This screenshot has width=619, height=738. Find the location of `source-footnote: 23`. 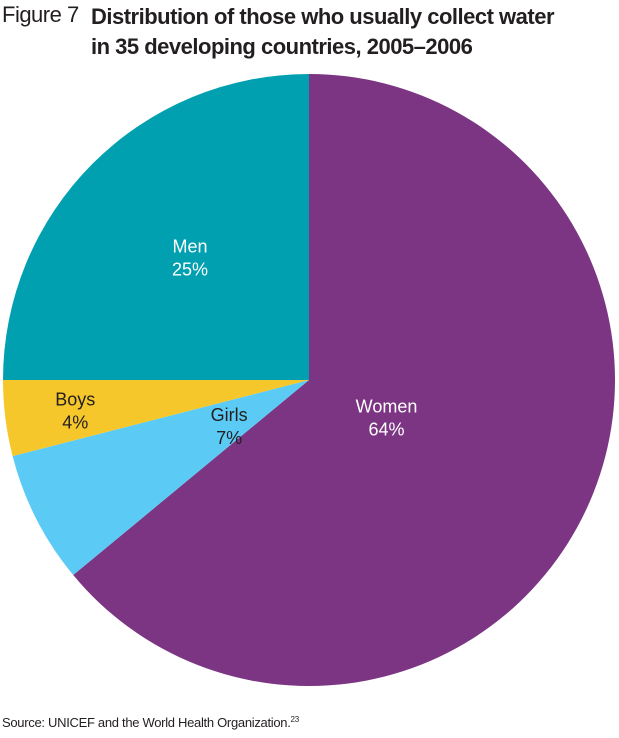

source-footnote: 23 is located at coordinates (295, 719).